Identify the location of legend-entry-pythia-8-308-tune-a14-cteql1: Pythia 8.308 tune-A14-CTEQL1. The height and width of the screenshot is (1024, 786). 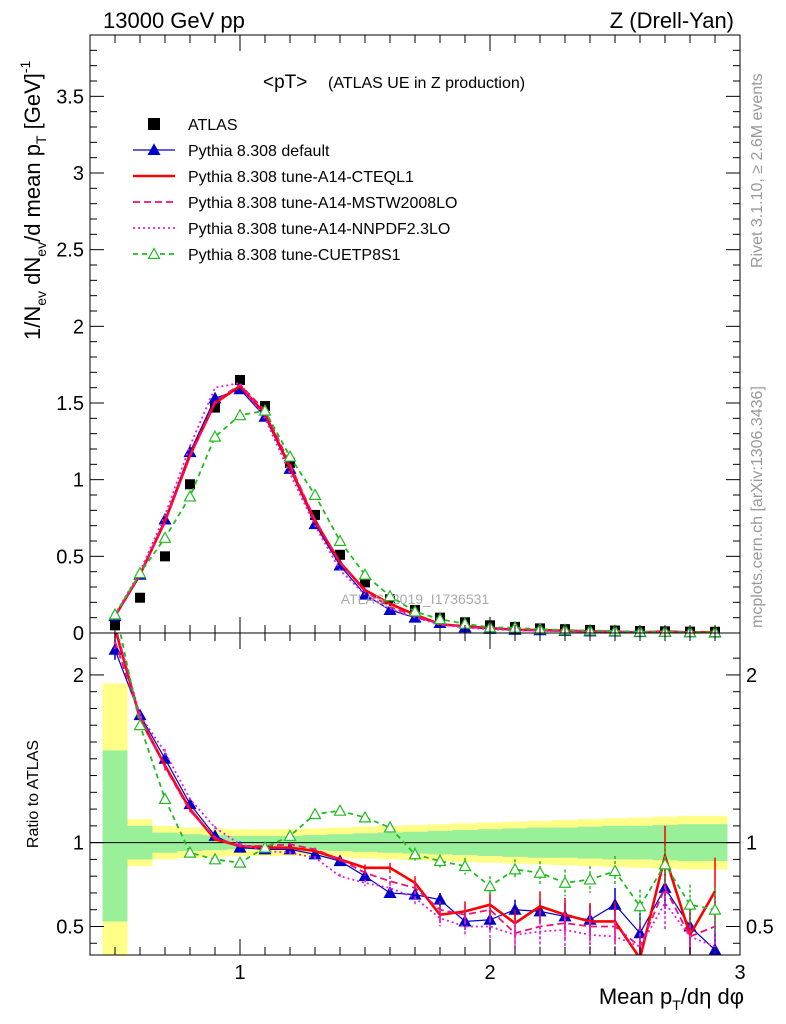
(273, 177).